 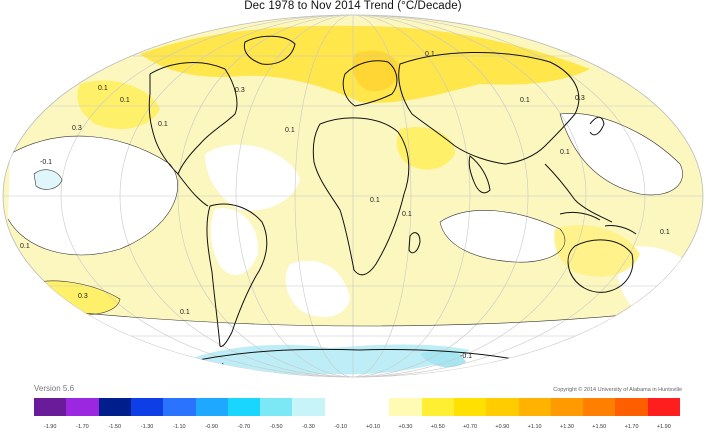 What do you see at coordinates (118, 104) in the screenshot?
I see `warm-region-north-america` at bounding box center [118, 104].